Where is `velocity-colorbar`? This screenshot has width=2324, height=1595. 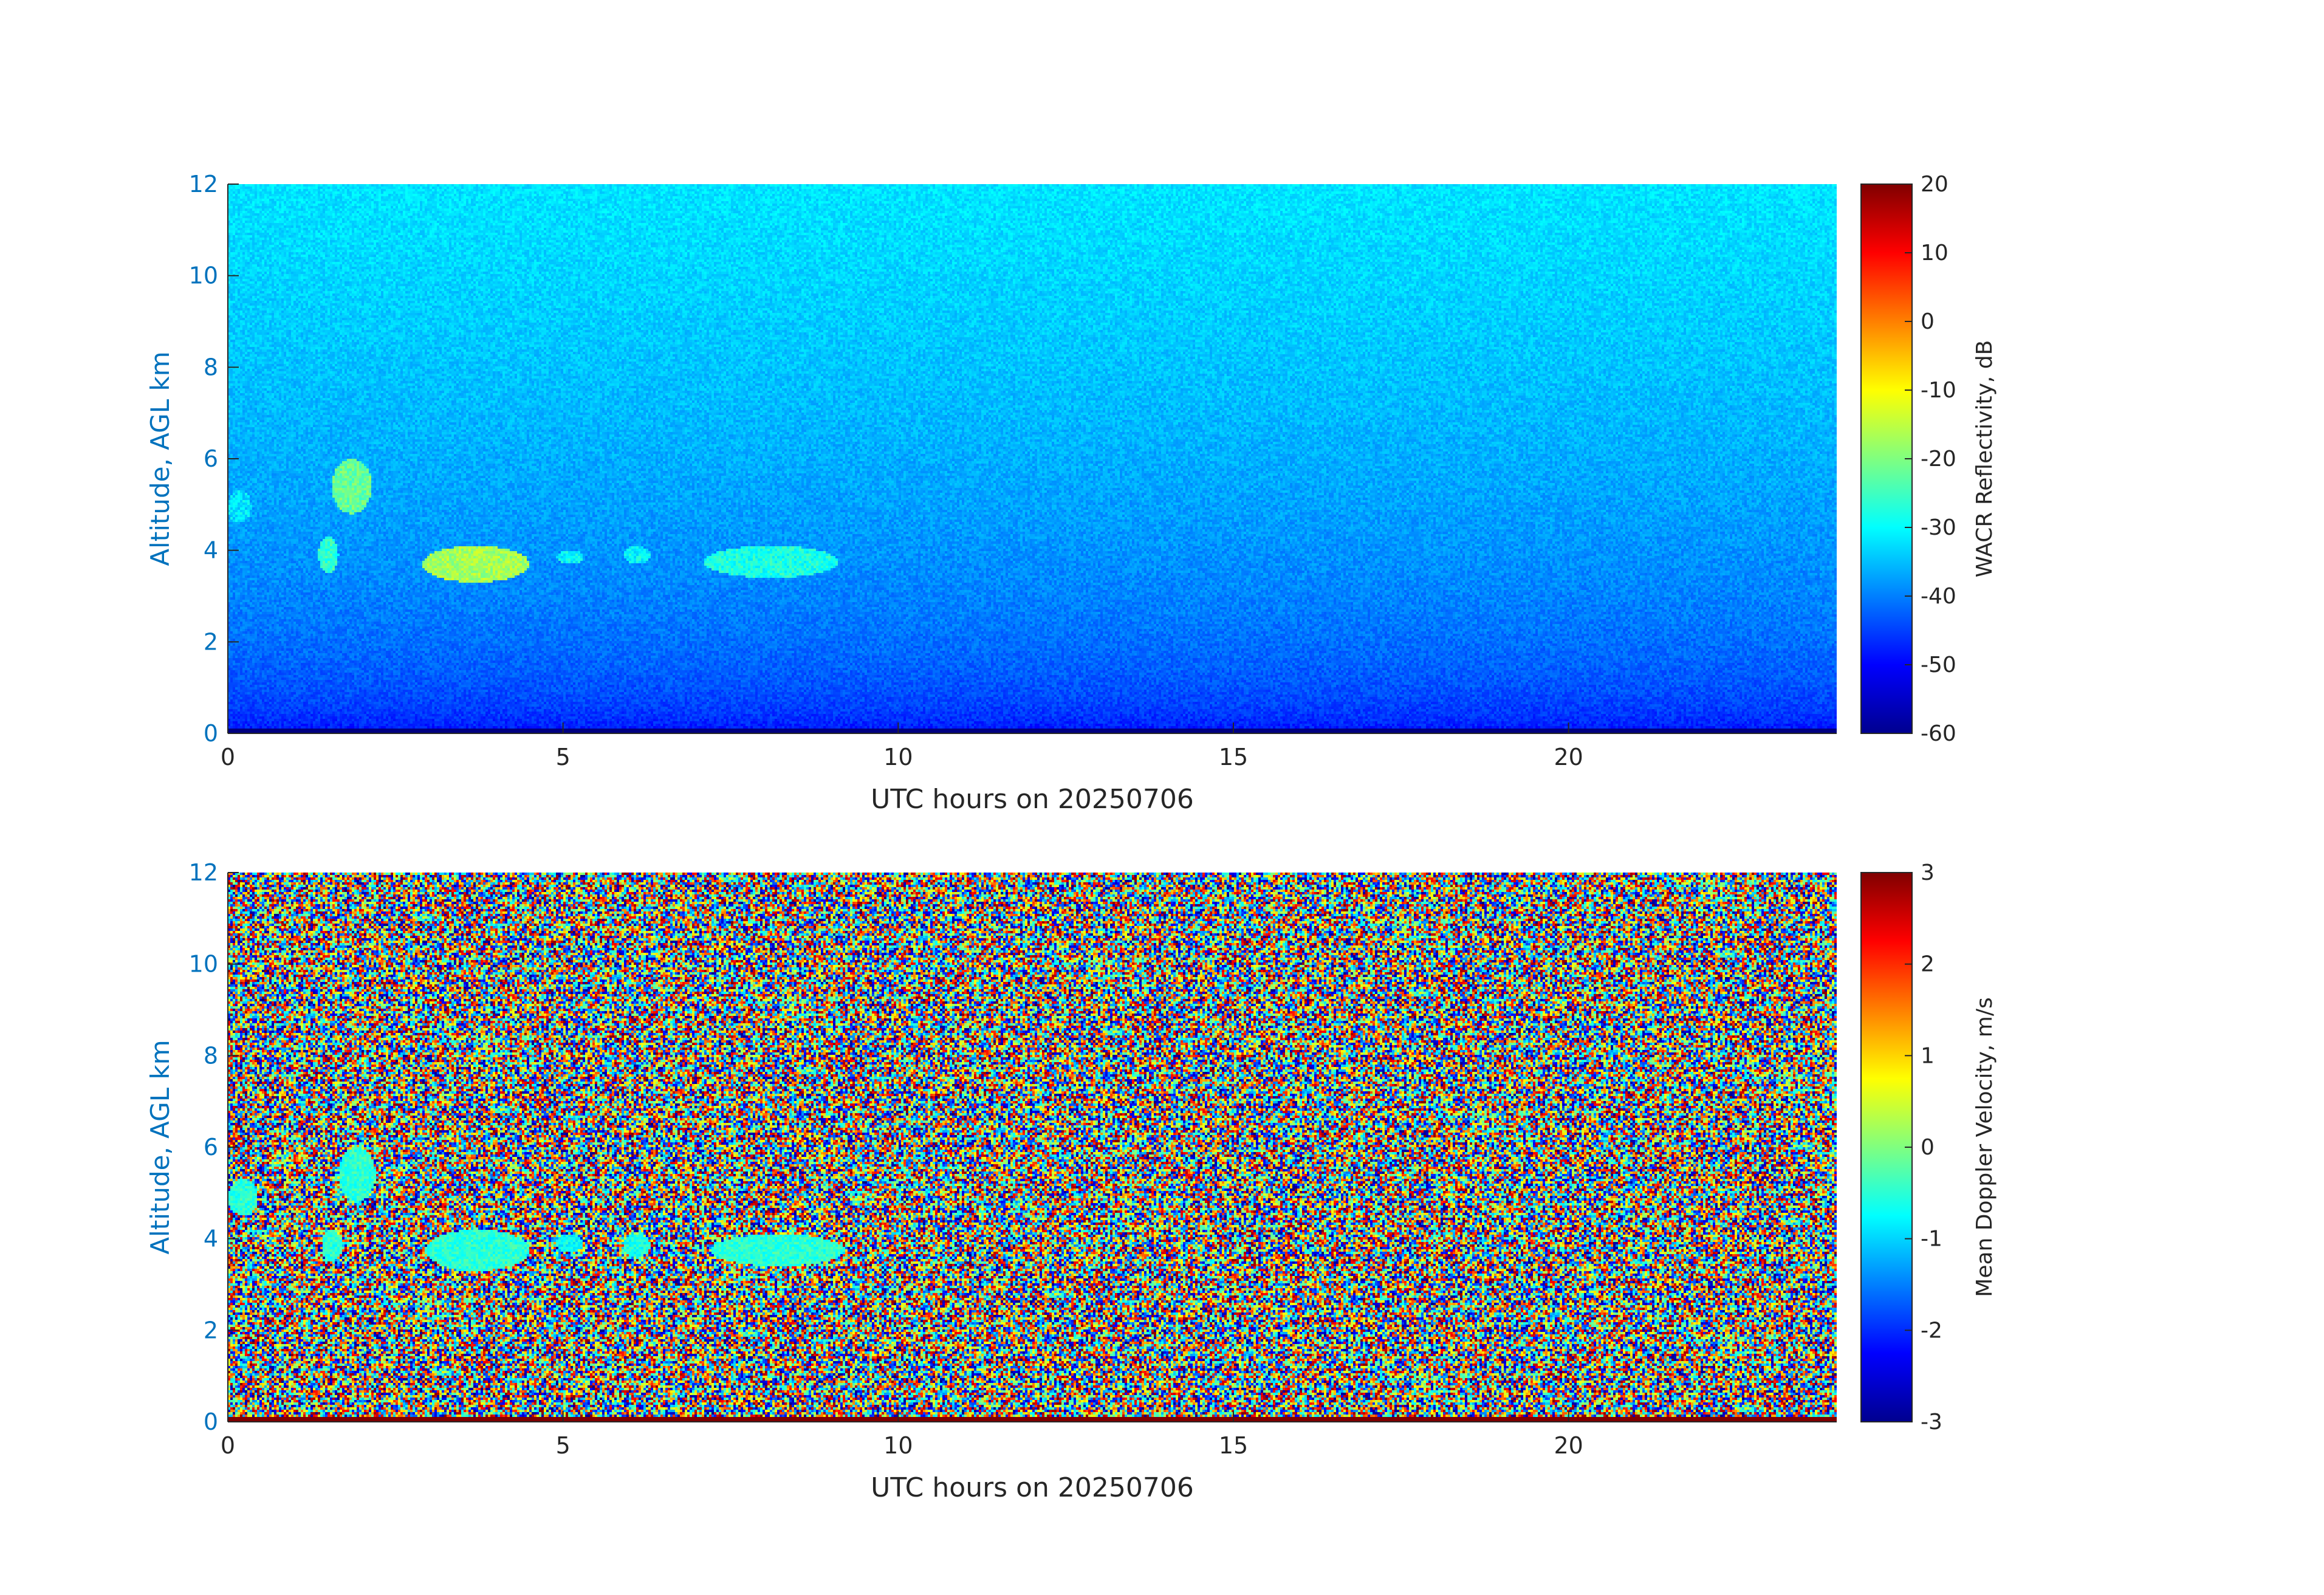
velocity-colorbar is located at coordinates (1886, 1147).